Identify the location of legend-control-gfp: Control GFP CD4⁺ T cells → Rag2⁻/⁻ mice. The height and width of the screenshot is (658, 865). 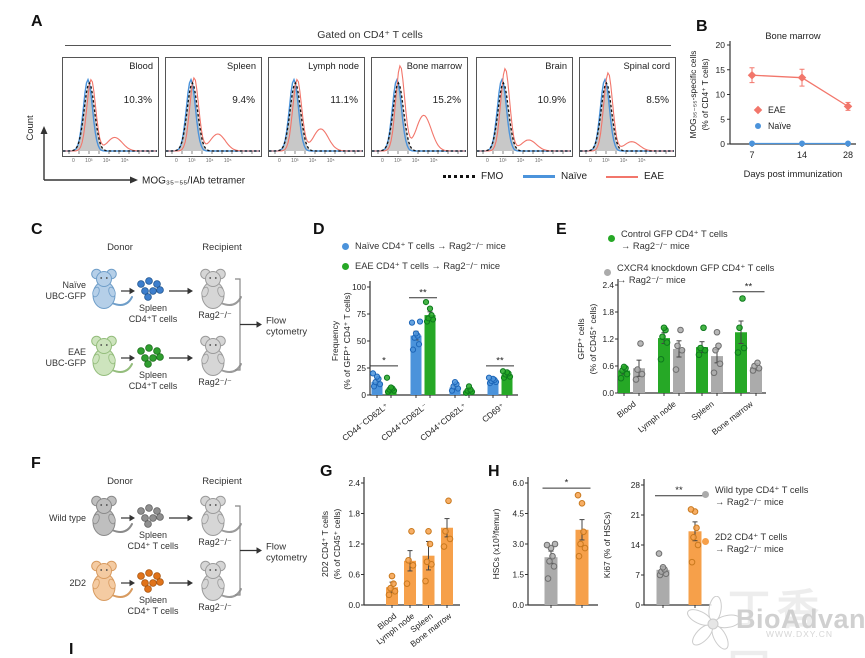
(668, 240).